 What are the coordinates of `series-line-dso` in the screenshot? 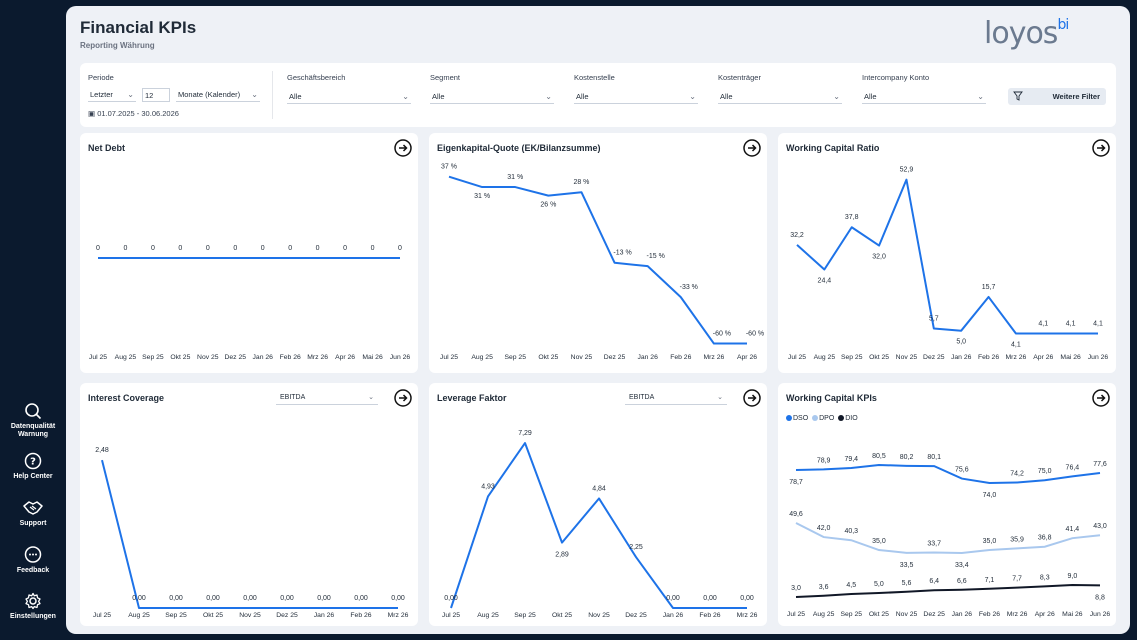 It's located at (948, 474).